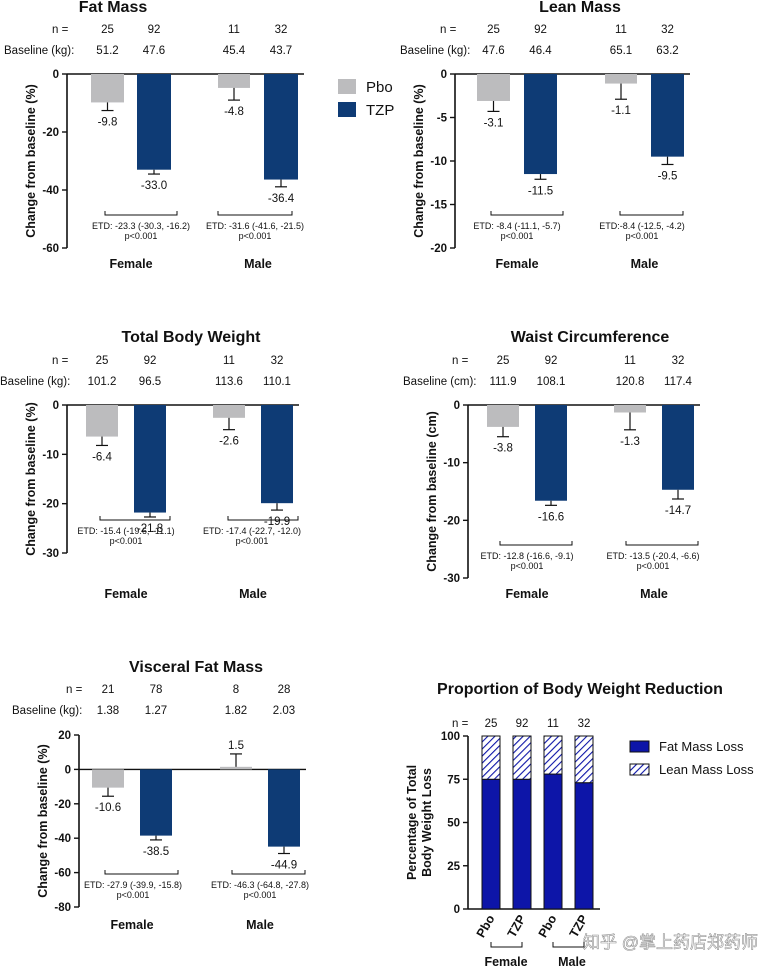 This screenshot has height=972, width=767. I want to click on visc-etd-bracket, so click(141, 872).